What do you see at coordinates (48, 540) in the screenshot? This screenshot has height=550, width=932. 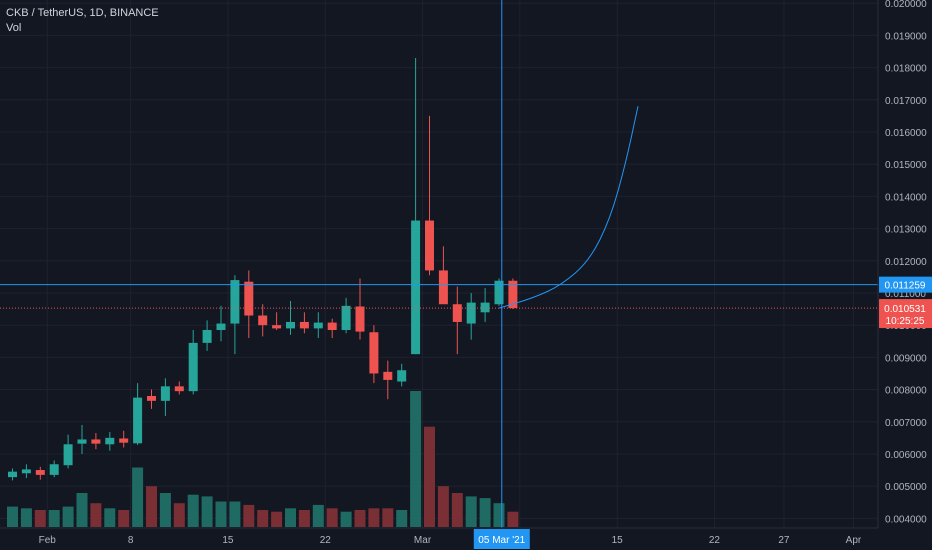 I see `time-tick-label: Feb` at bounding box center [48, 540].